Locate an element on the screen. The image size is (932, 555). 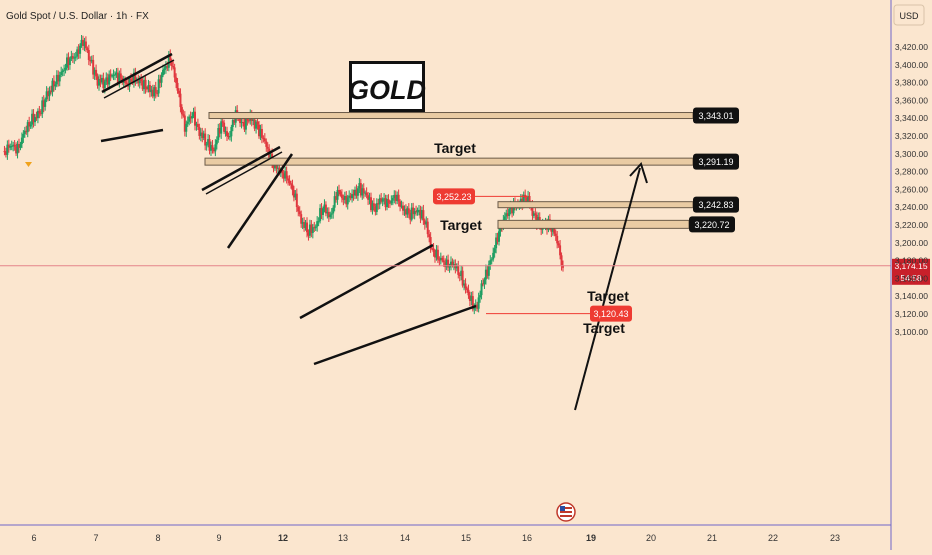
target-price-label: 3,291.19 is located at coordinates (715, 162).